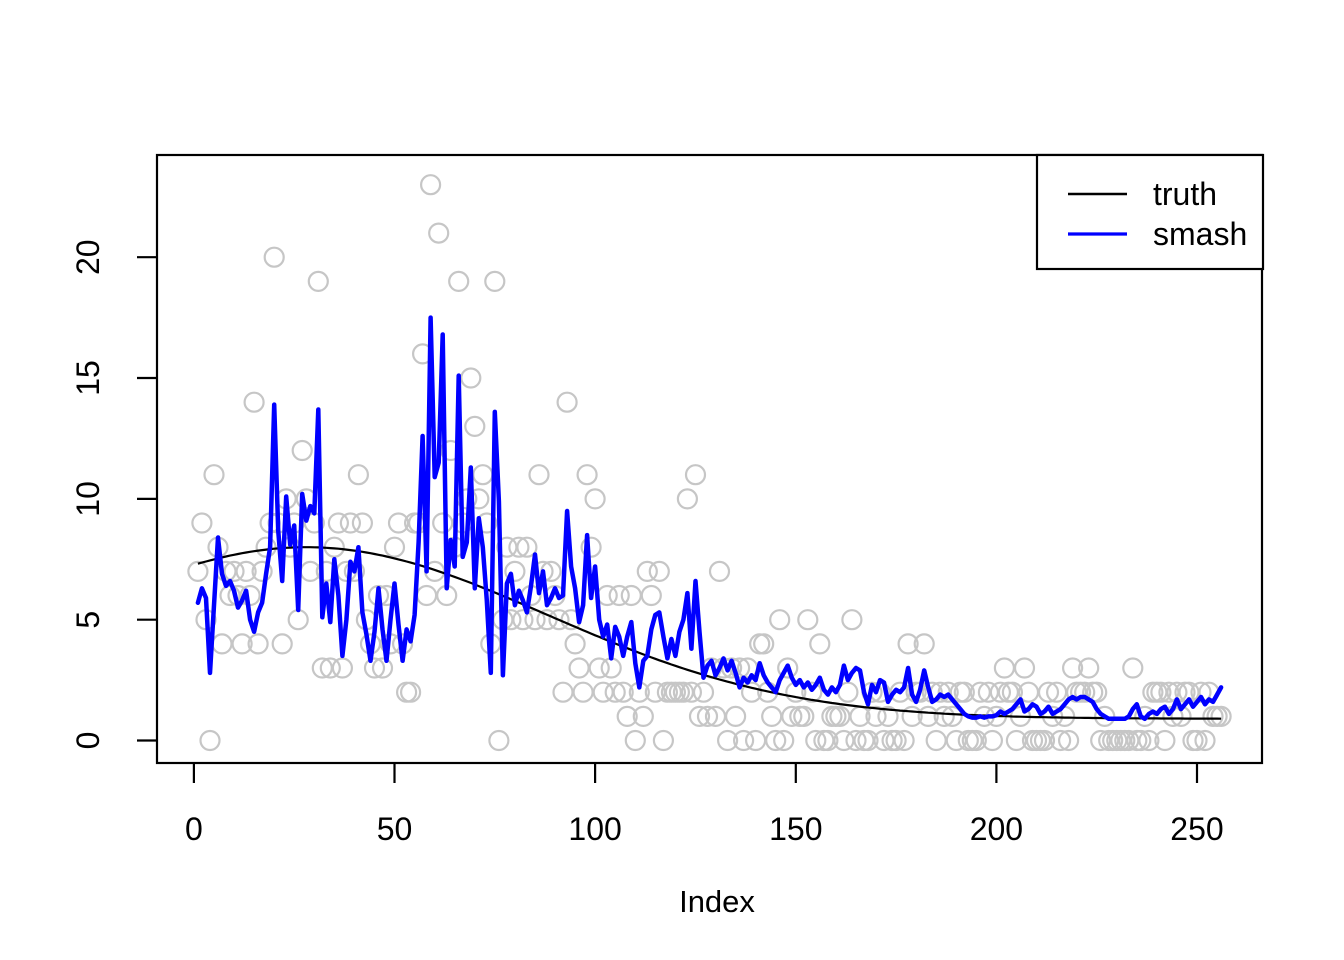 The width and height of the screenshot is (1344, 960). Describe the element at coordinates (1196, 829) in the screenshot. I see `x-tick-label: 250` at that location.